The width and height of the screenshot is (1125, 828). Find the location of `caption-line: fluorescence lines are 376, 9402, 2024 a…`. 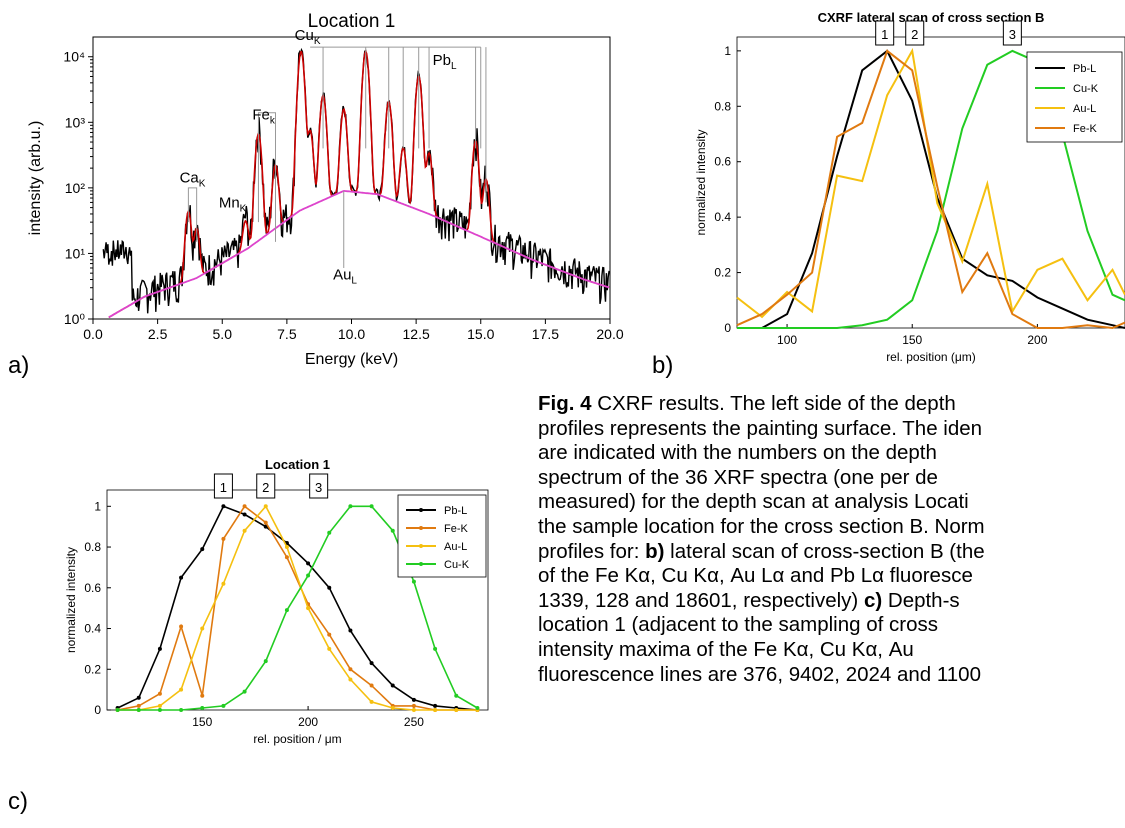

caption-line: fluorescence lines are 376, 9402, 2024 a… is located at coordinates (759, 674).